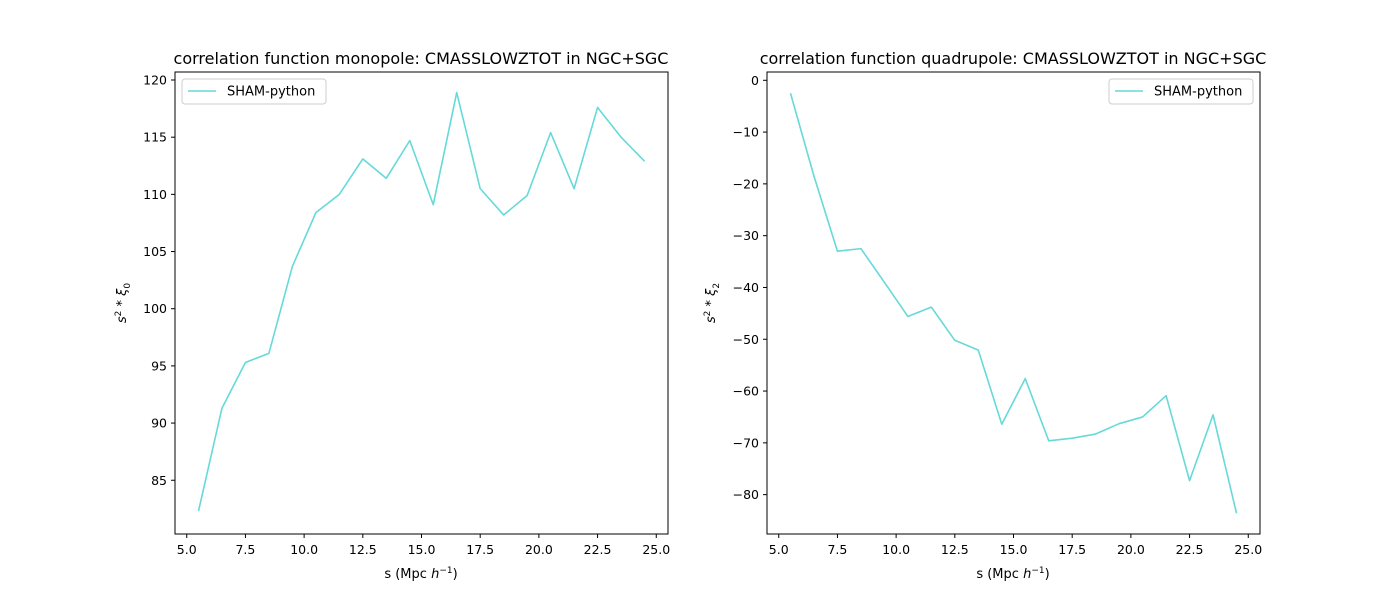  I want to click on monopole-legend: SHAM-python, so click(254, 91).